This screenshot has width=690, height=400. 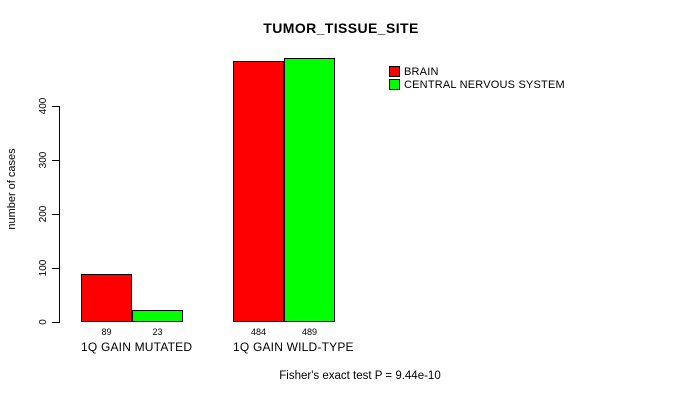 I want to click on bar-value-label: 489, so click(x=309, y=332).